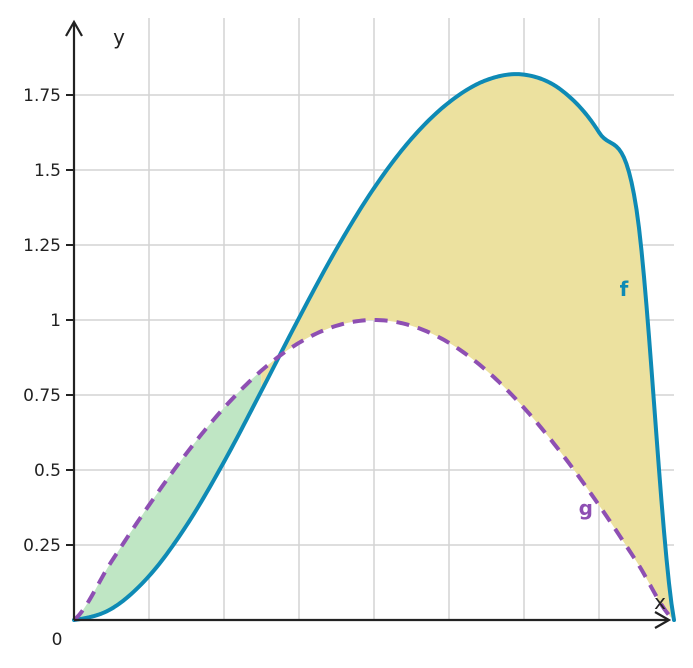  Describe the element at coordinates (48, 321) in the screenshot. I see `y-ticks: 0.25 0.5 0.75 1 1.25 1.5 1.75` at that location.